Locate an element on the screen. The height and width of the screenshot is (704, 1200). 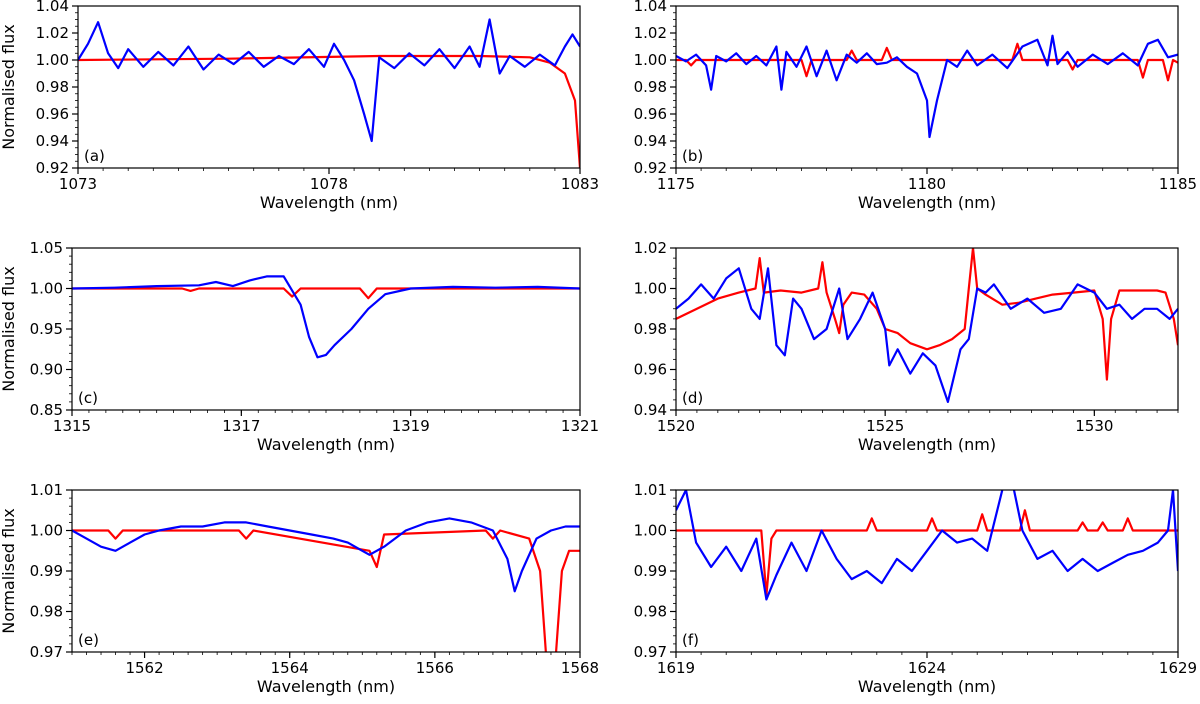
x-tick-label: 1073 is located at coordinates (78, 184).